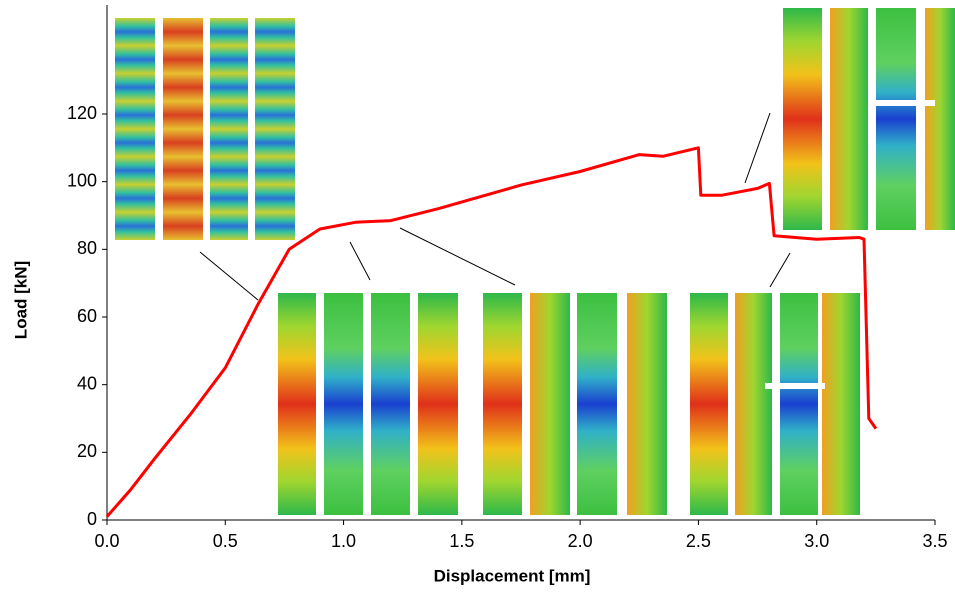  What do you see at coordinates (205, 129) in the screenshot?
I see `inset-top-left` at bounding box center [205, 129].